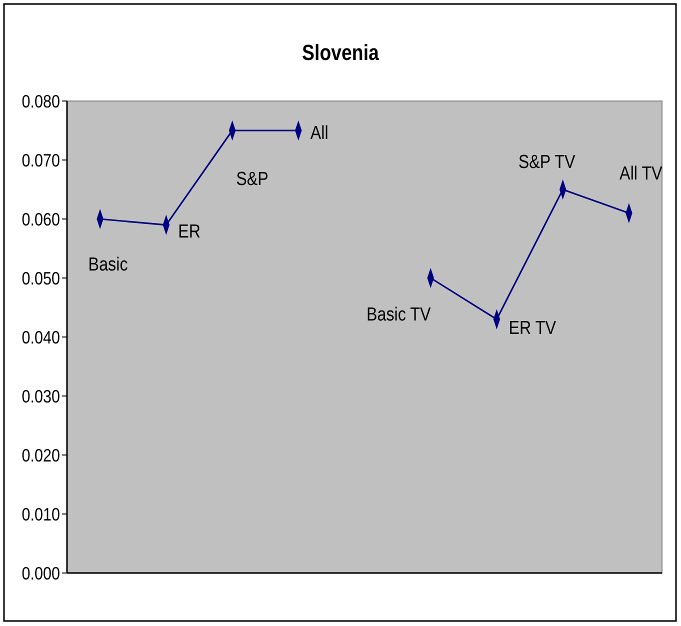  I want to click on y-tick-label: 0.030, so click(41, 396).